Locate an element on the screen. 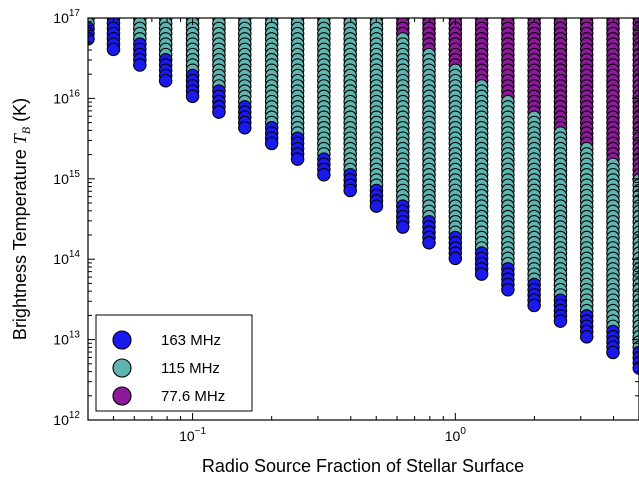  x-axis-label: Radio Source Fraction of Stellar Surface is located at coordinates (363, 466).